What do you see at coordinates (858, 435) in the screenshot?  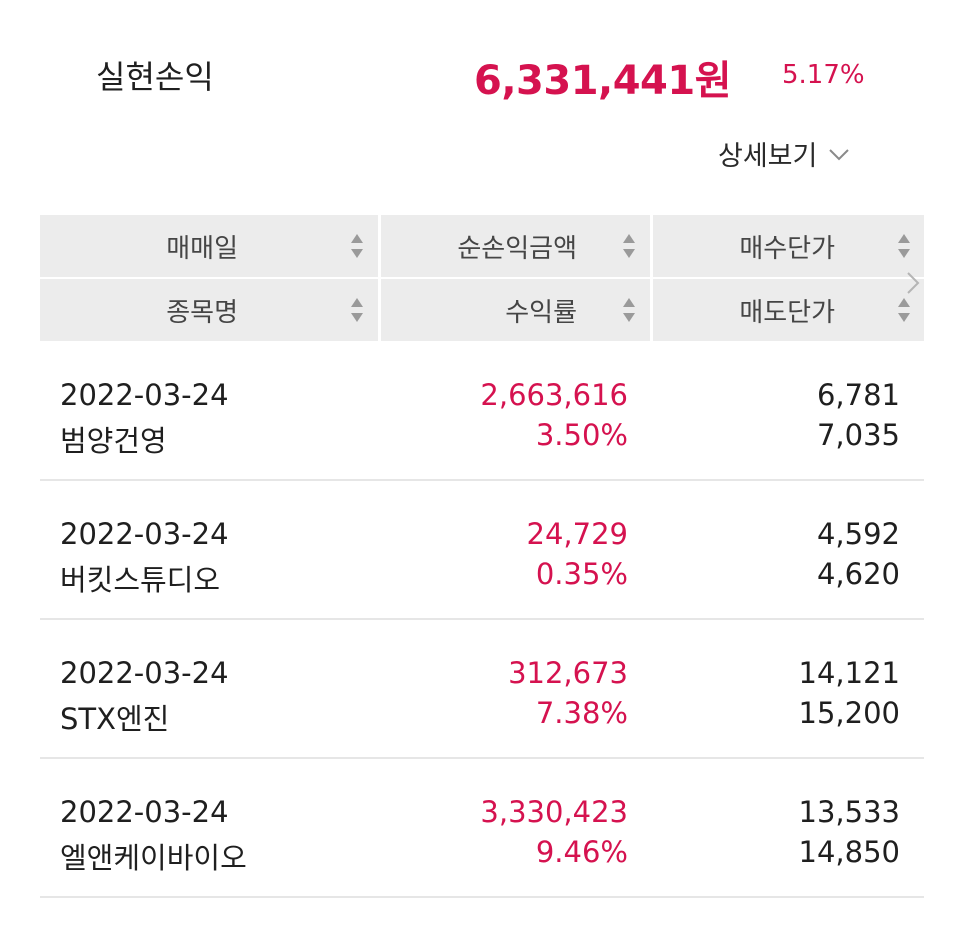 I see `sell-price: 7,035` at bounding box center [858, 435].